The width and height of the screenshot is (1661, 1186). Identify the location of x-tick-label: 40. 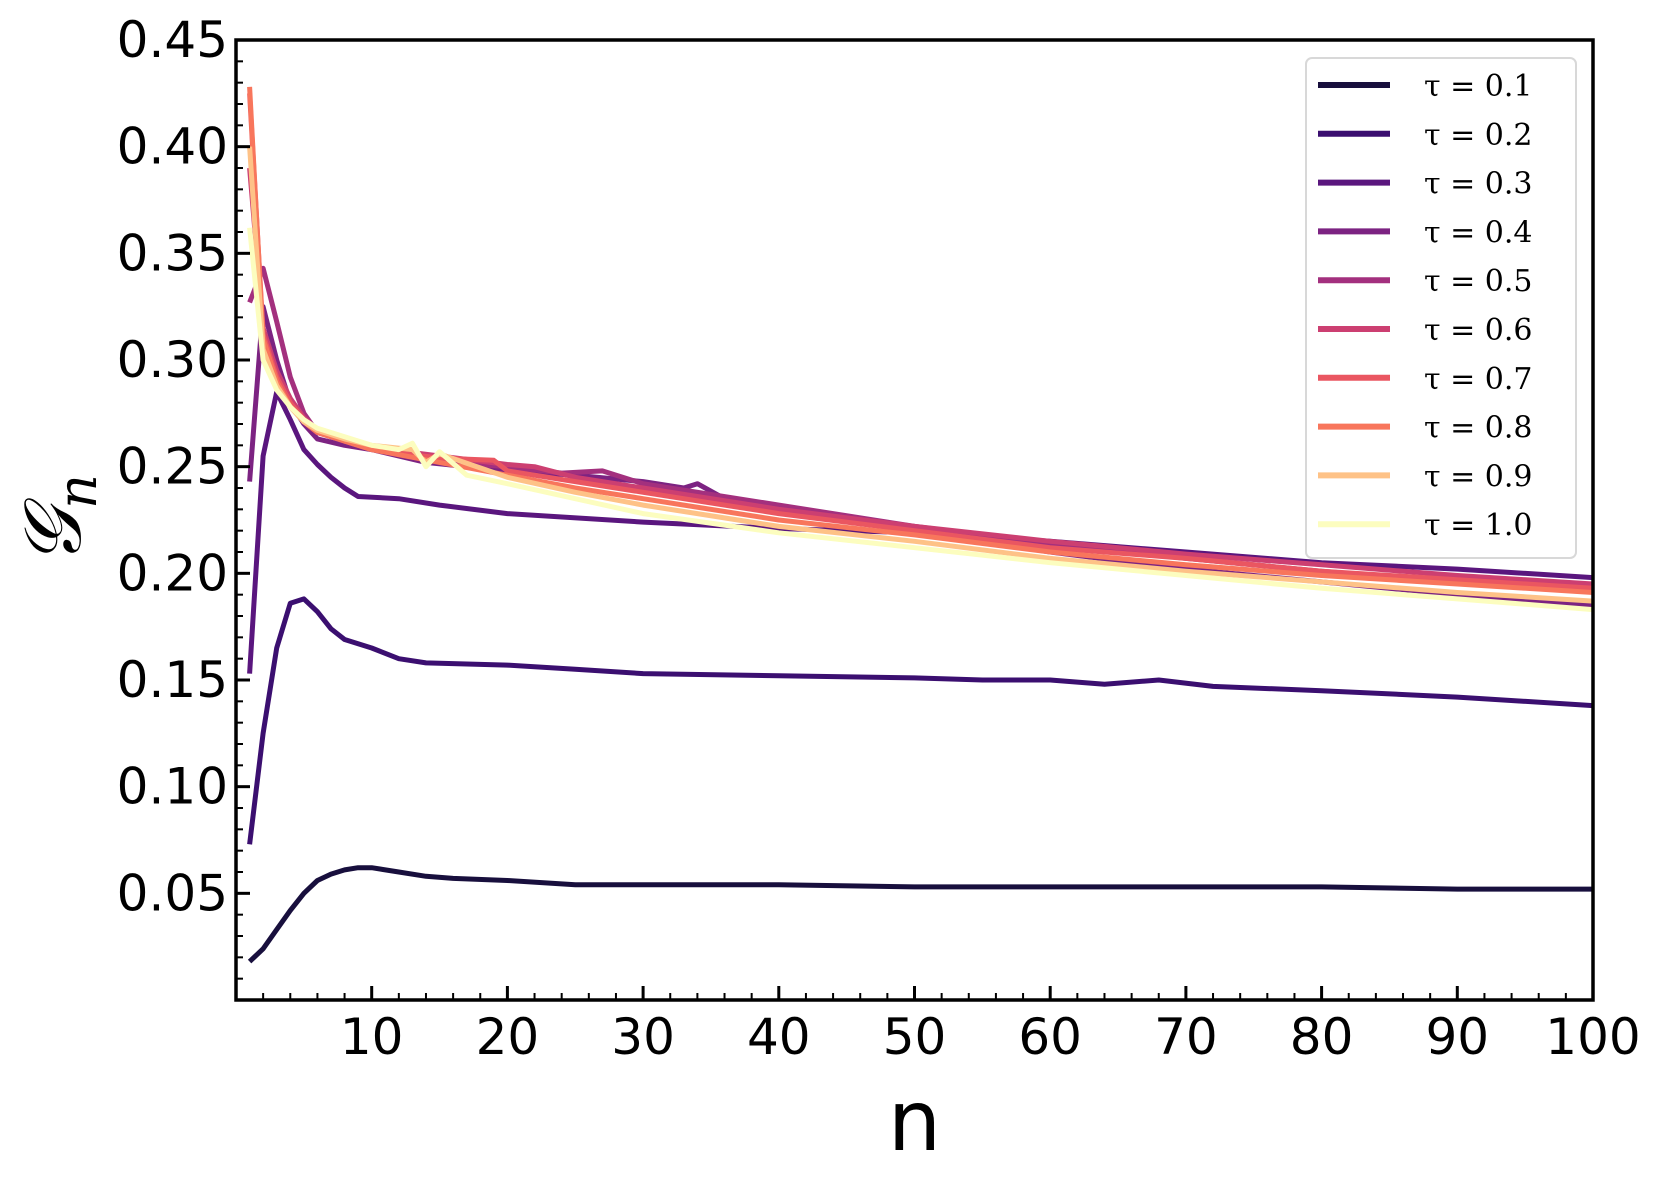
(779, 1037).